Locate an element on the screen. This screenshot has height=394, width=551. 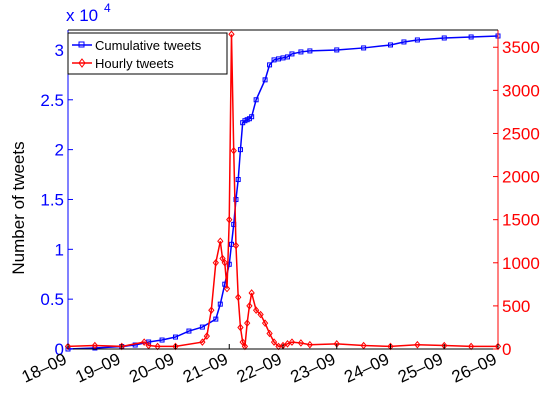
x-tick-label: 22–09 is located at coordinates (259, 367).